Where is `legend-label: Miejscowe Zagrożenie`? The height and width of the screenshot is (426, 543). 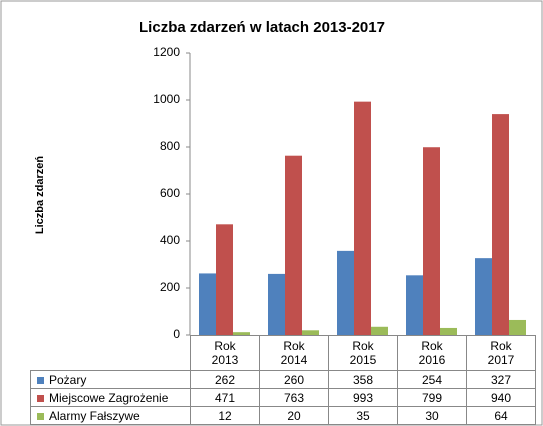 legend-label: Miejscowe Zagrożenie is located at coordinates (109, 397).